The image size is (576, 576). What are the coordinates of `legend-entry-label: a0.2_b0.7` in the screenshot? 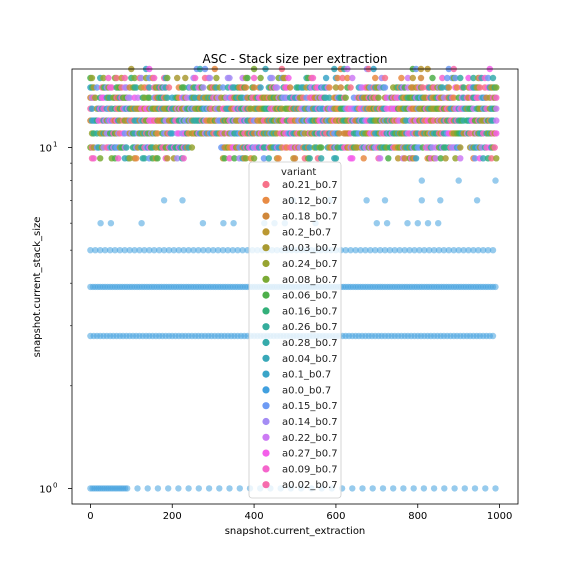 It's located at (306, 232).